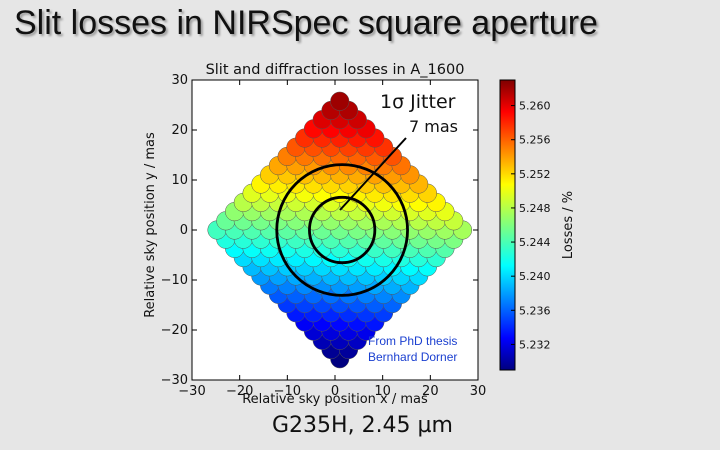 This screenshot has height=450, width=720. I want to click on jitter-circle-2sigma, so click(342, 230).